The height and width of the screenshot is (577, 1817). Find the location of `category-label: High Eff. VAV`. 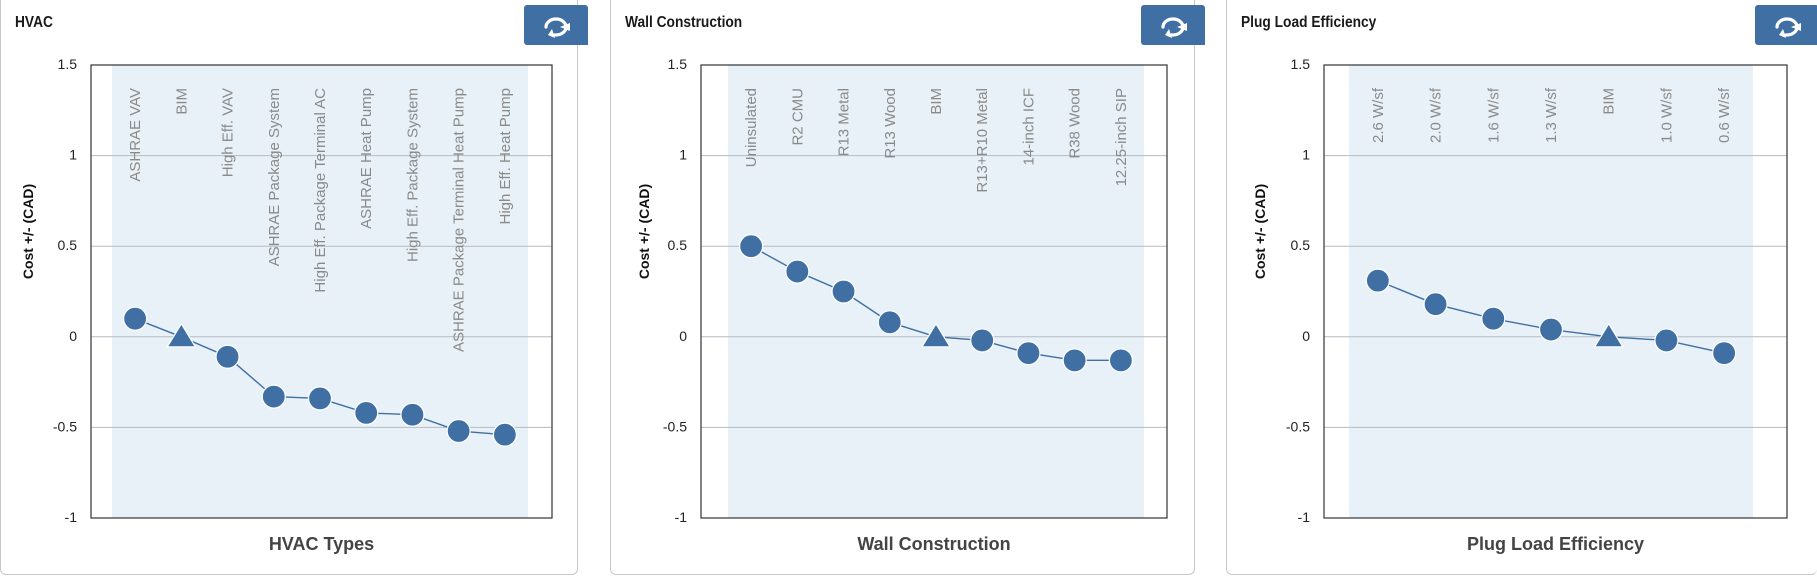

category-label: High Eff. VAV is located at coordinates (228, 132).